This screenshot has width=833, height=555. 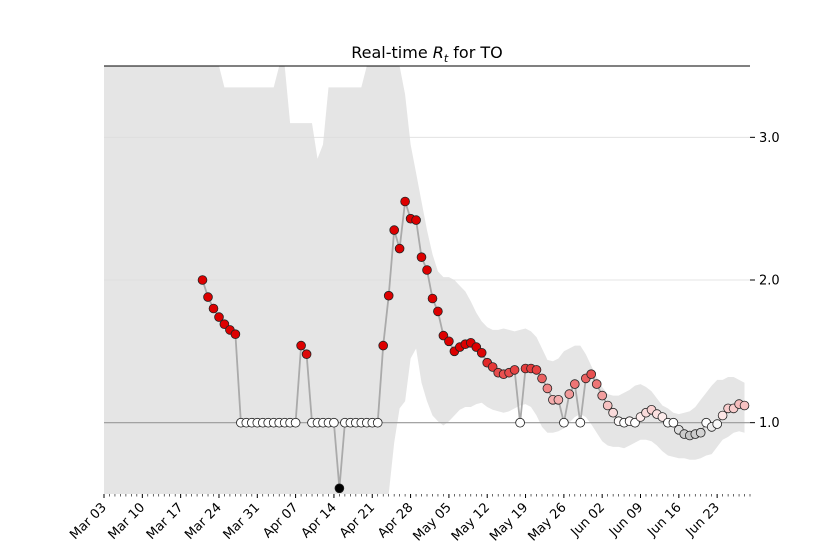 I want to click on chart-title-suffix: for TO, so click(x=475, y=52).